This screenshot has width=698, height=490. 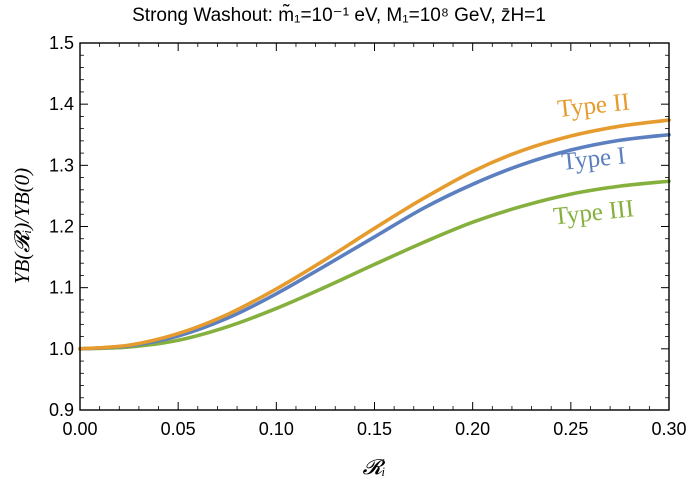 I want to click on x-tick-label: 0.05, so click(x=178, y=429).